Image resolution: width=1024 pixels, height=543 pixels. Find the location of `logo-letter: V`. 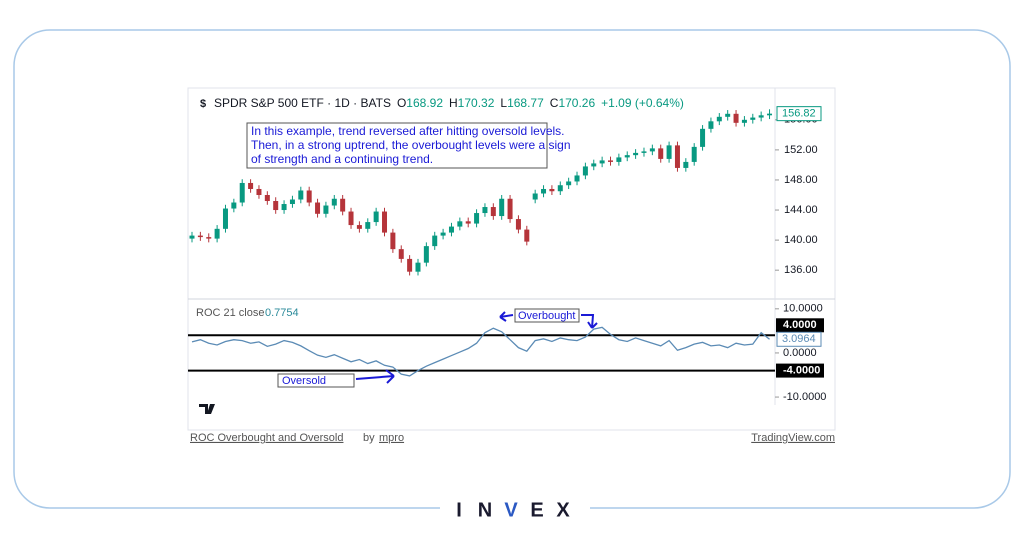

logo-letter: V is located at coordinates (511, 510).